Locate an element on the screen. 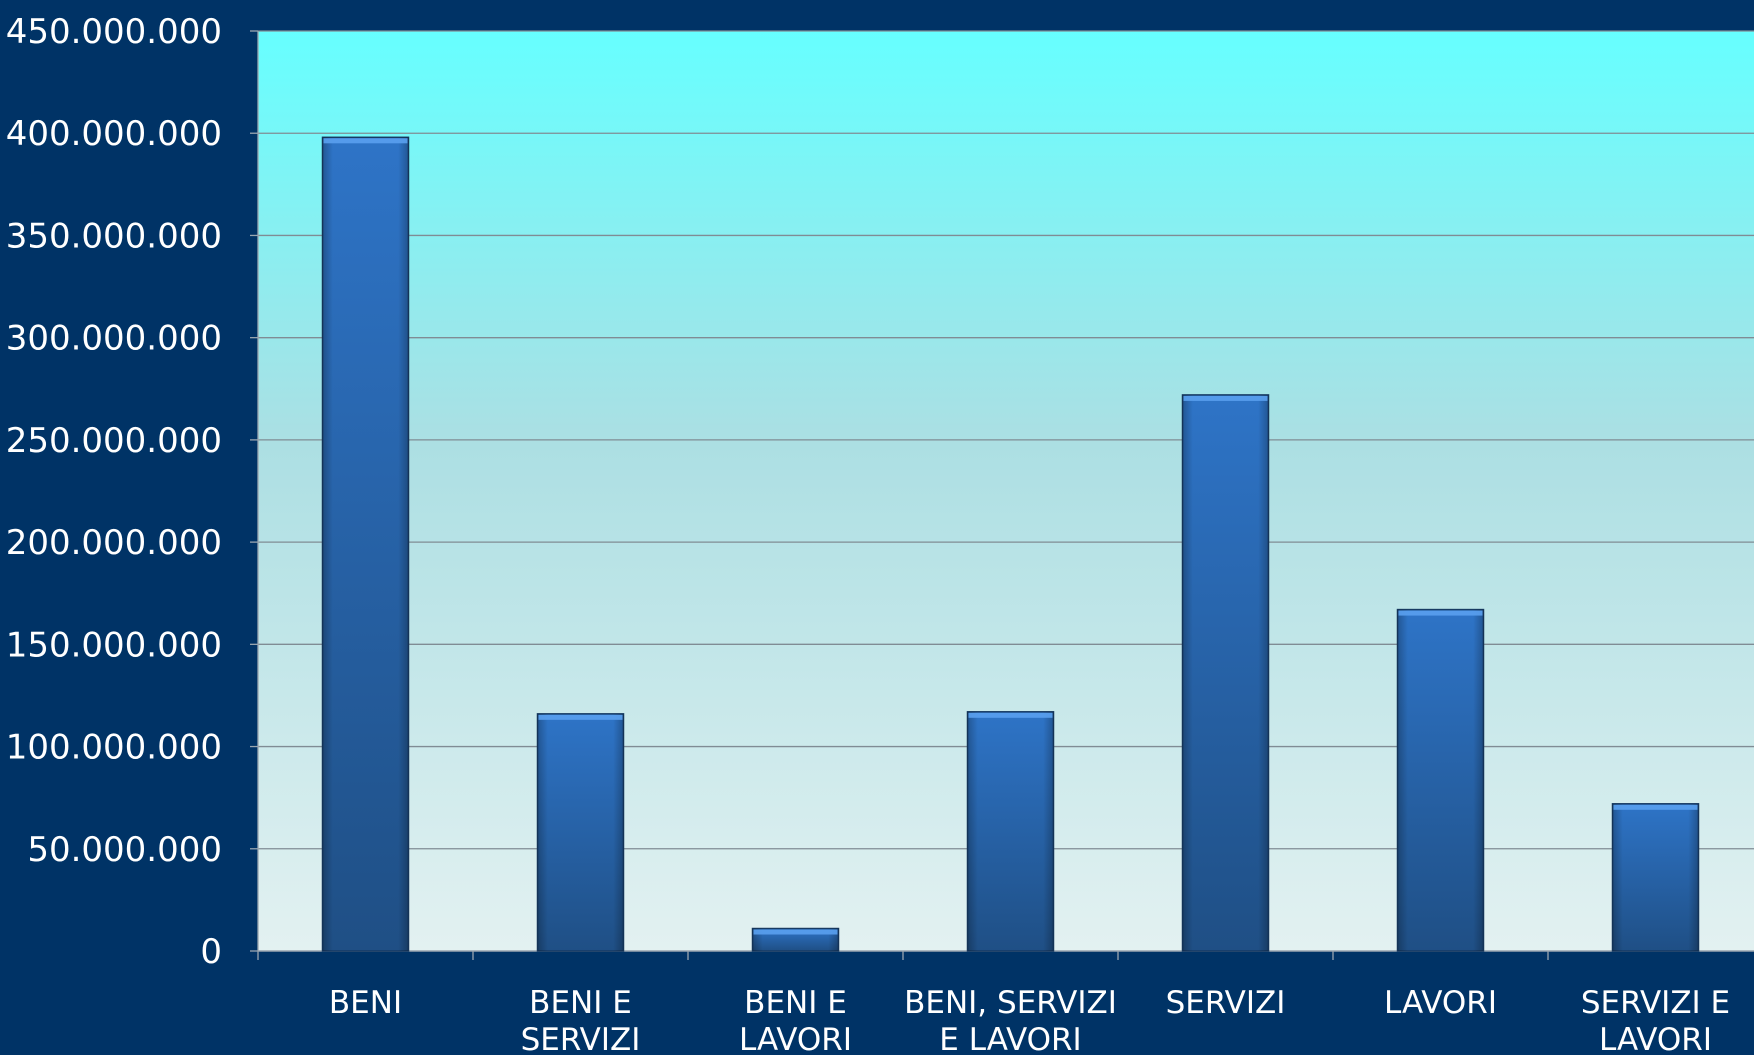 This screenshot has width=1754, height=1055. y-tick-label: 300.000.000 is located at coordinates (114, 339).